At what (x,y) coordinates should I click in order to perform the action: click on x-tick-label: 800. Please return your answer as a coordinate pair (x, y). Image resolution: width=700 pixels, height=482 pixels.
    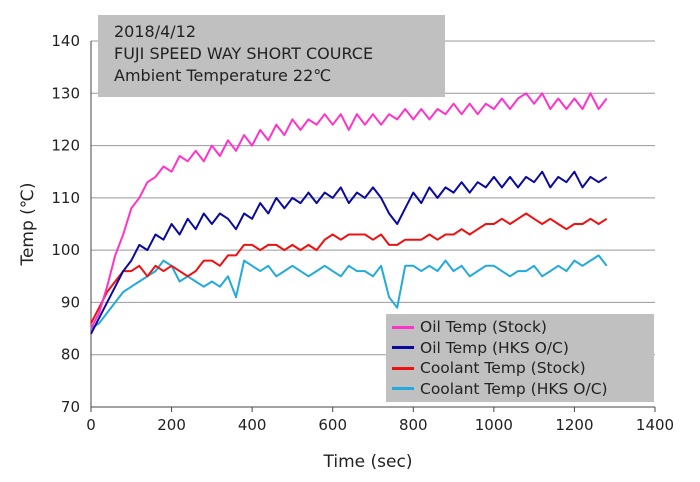
    Looking at the image, I should click on (413, 425).